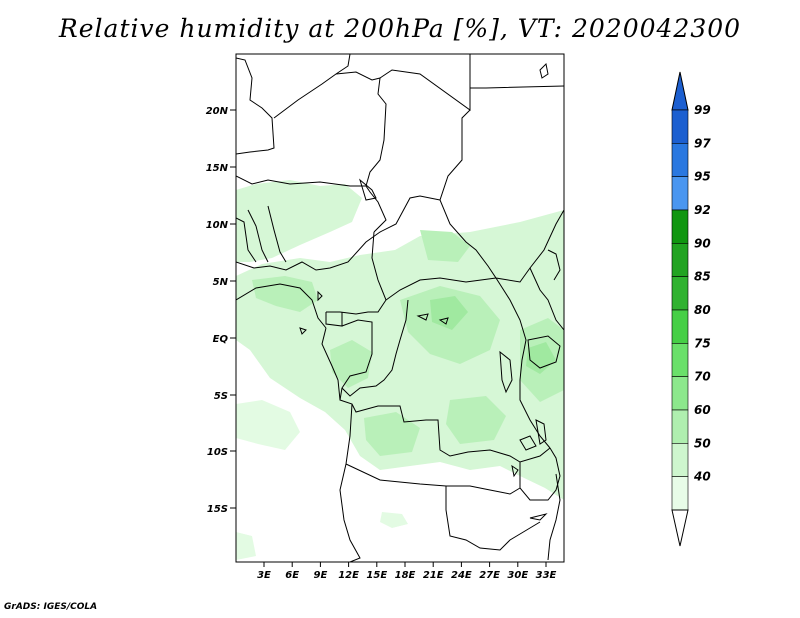 This screenshot has height=618, width=800. What do you see at coordinates (702, 310) in the screenshot?
I see `colorbar-label: 80` at bounding box center [702, 310].